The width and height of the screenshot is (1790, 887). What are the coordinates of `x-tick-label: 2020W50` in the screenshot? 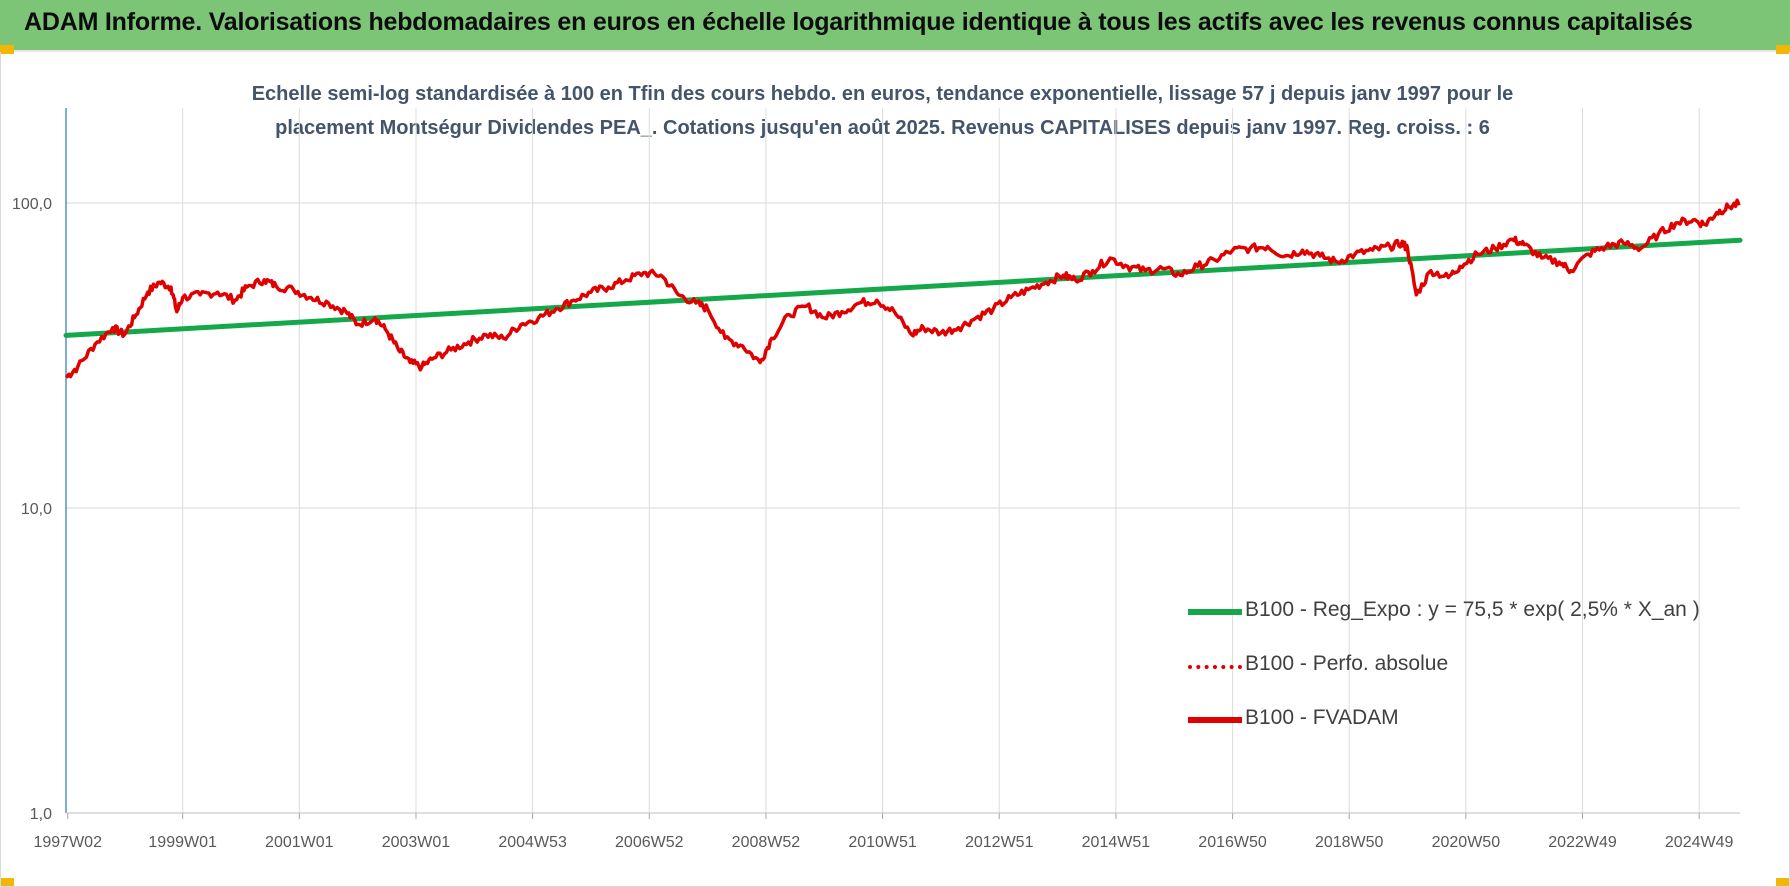 It's located at (1466, 842).